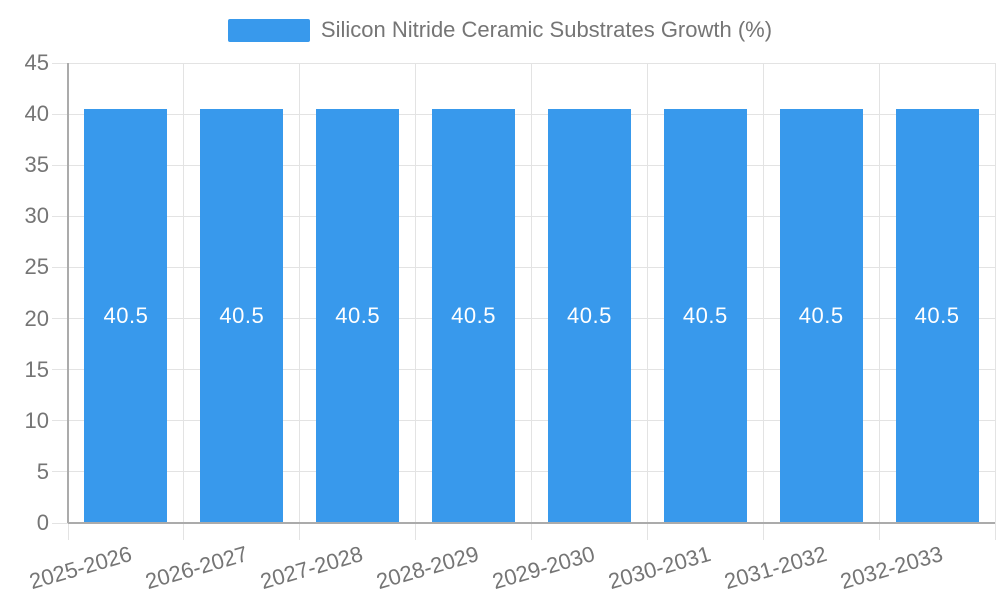 This screenshot has height=600, width=1000. I want to click on y-tick-label: 45, so click(36, 62).